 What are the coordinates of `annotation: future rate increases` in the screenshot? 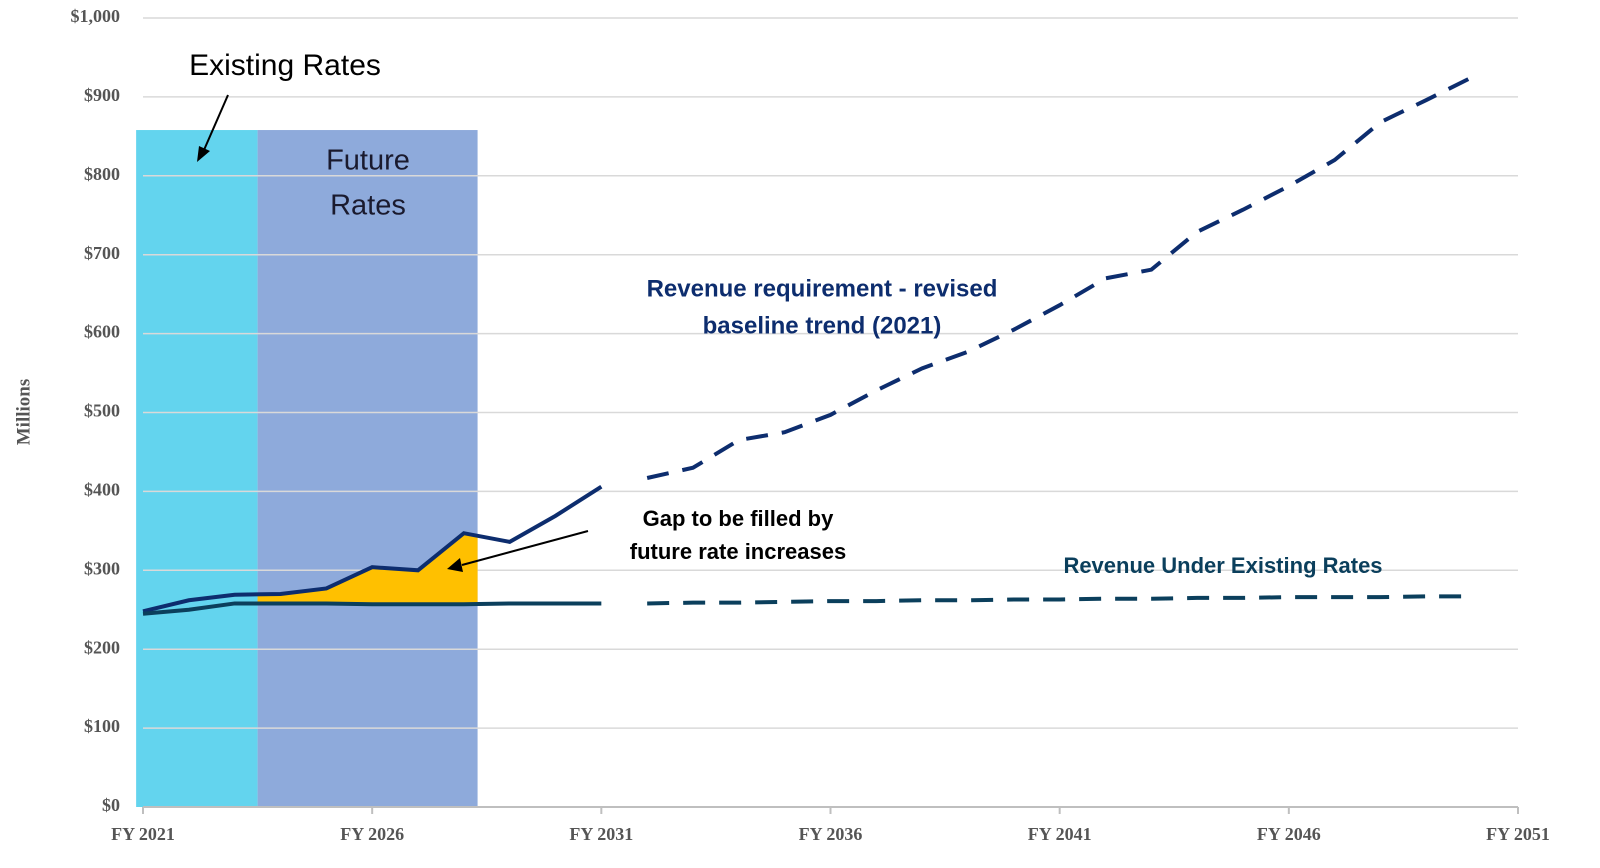 It's located at (738, 551).